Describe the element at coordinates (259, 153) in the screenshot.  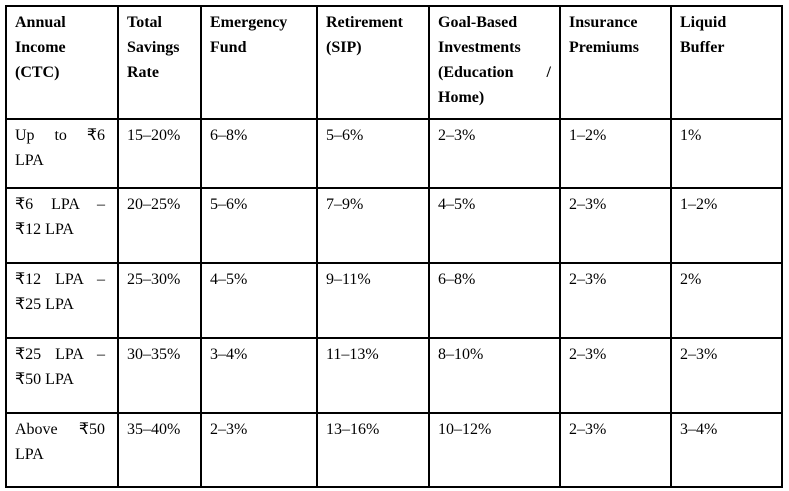
I see `table-cell-emergency-fund: 6–8%` at that location.